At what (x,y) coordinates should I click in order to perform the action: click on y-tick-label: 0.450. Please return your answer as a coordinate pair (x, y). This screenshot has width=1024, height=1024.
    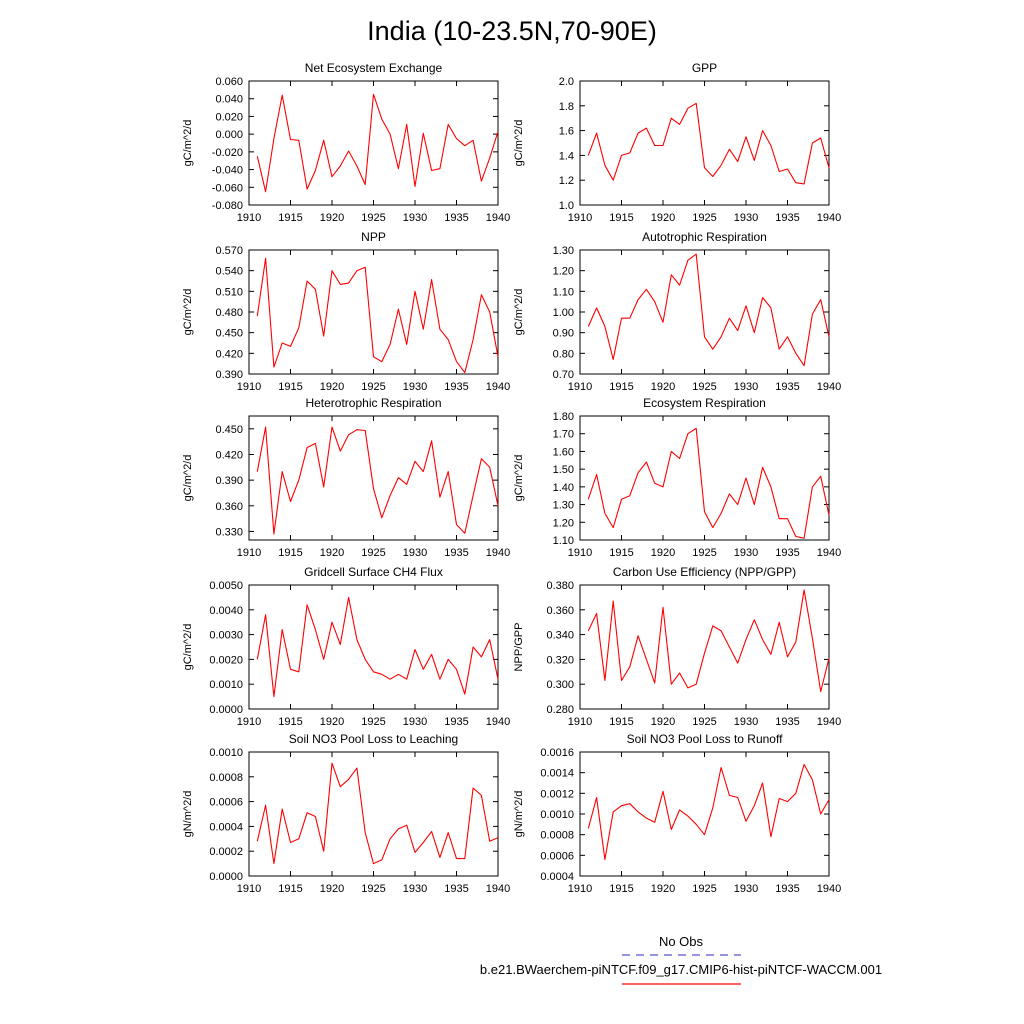
    Looking at the image, I should click on (229, 430).